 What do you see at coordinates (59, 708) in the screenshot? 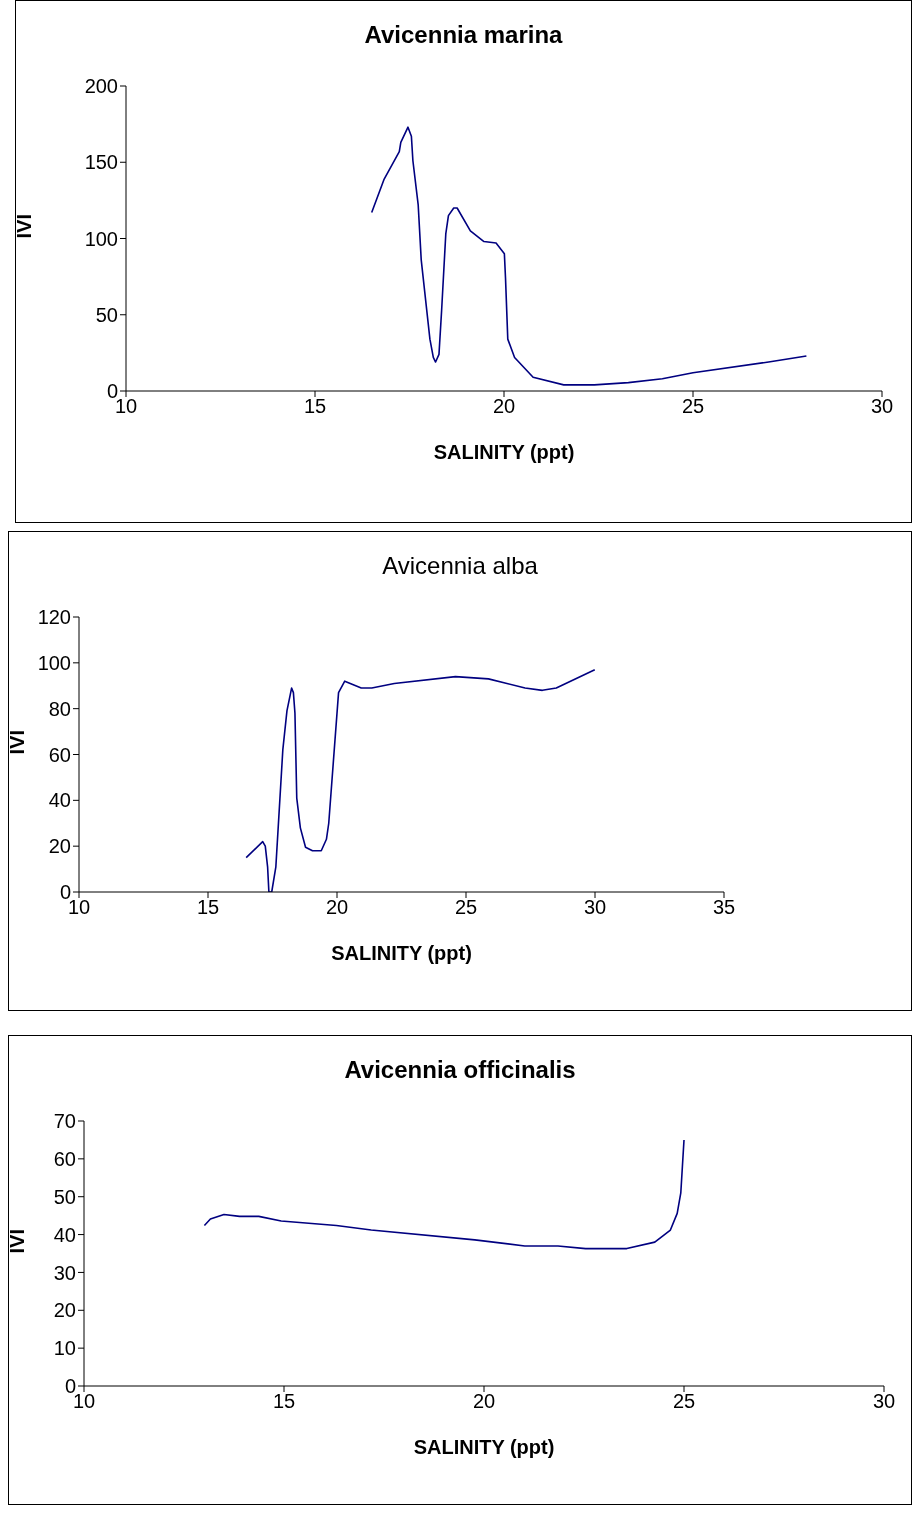
I see `y-tick-label: 80` at bounding box center [59, 708].